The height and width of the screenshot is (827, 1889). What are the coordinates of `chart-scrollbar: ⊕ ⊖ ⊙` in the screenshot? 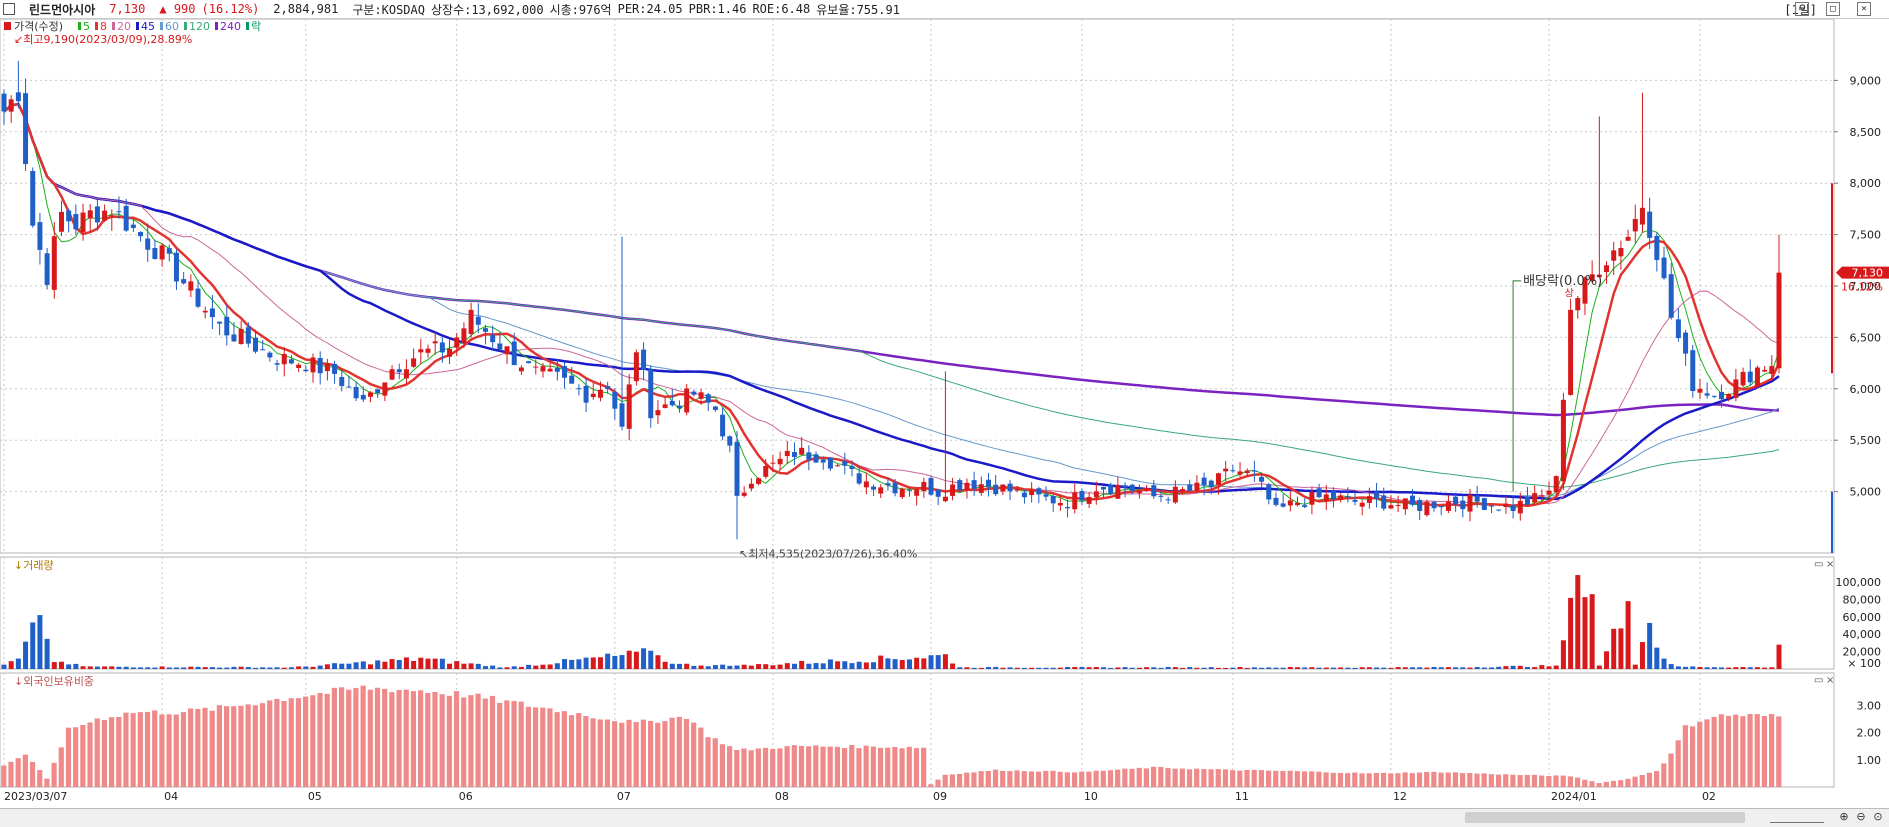 It's located at (944, 817).